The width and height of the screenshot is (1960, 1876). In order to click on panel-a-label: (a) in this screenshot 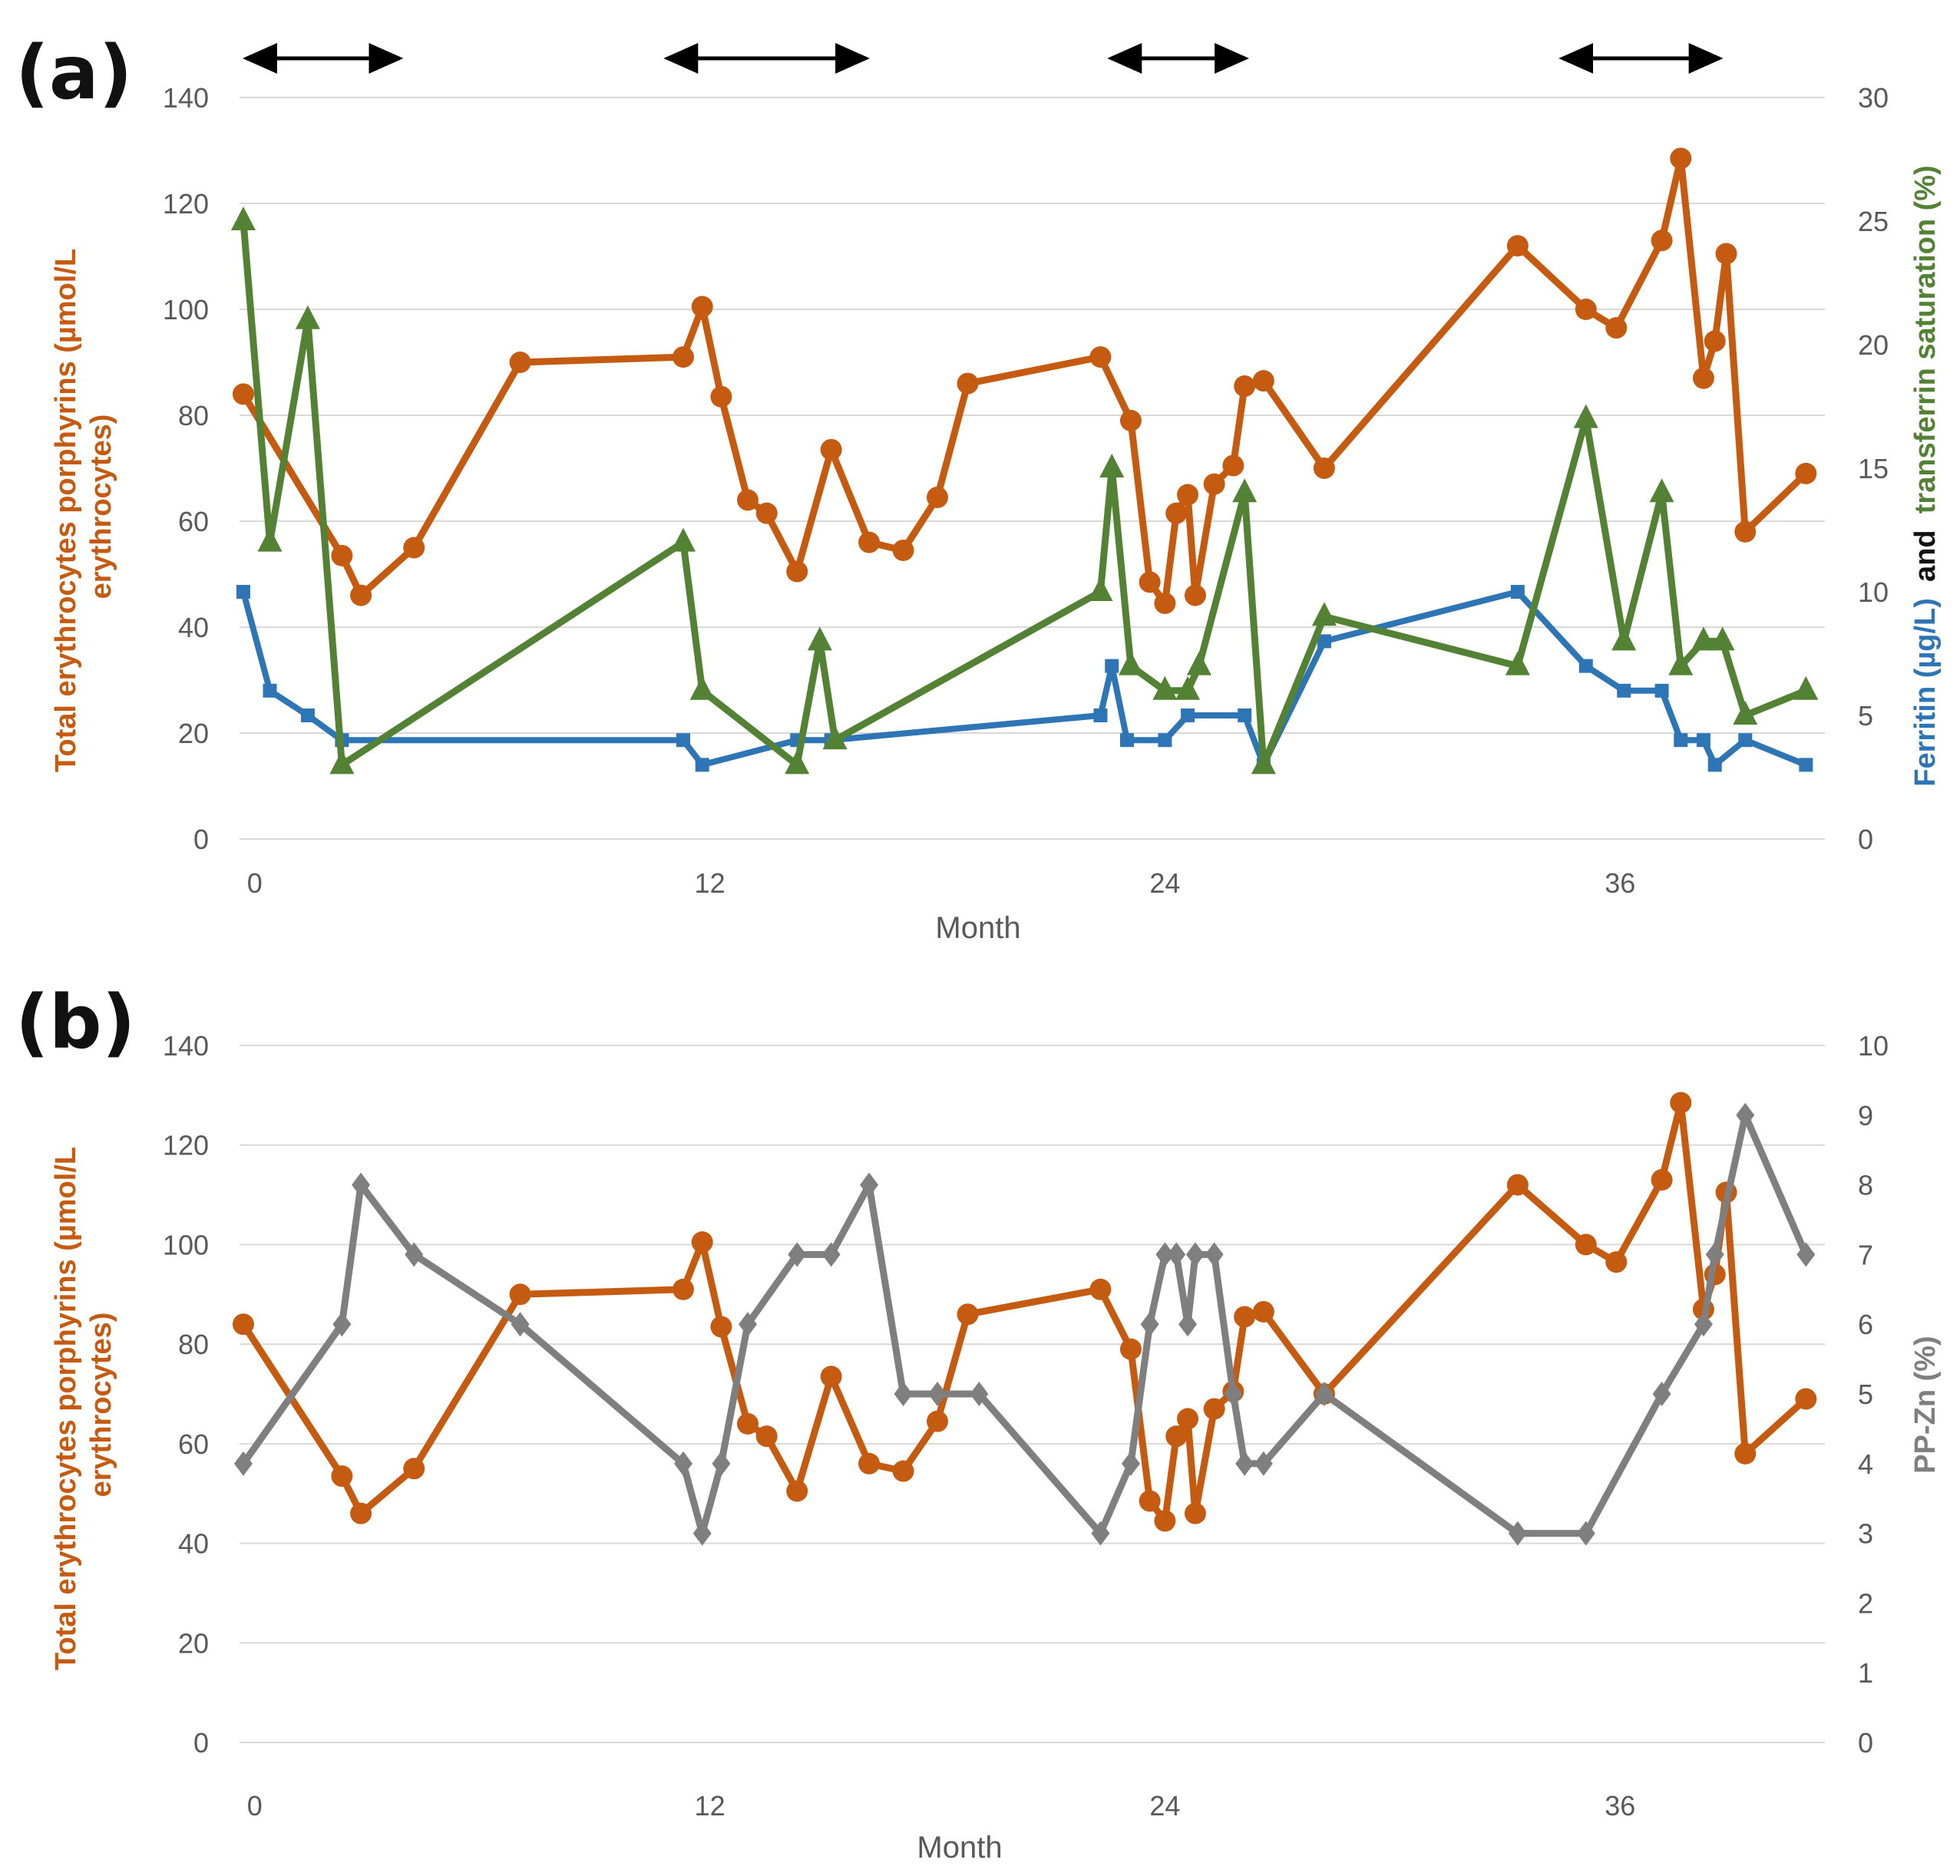, I will do `click(74, 73)`.